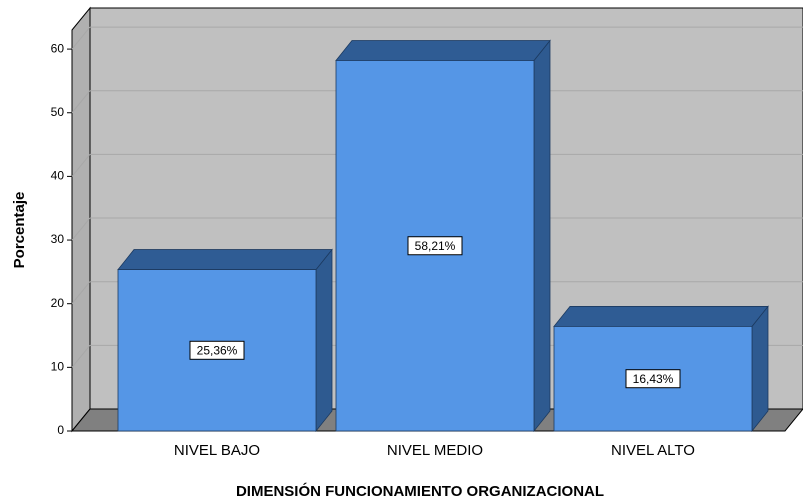 The width and height of the screenshot is (803, 501). I want to click on x-tick-label: NIVEL ALTO, so click(653, 450).